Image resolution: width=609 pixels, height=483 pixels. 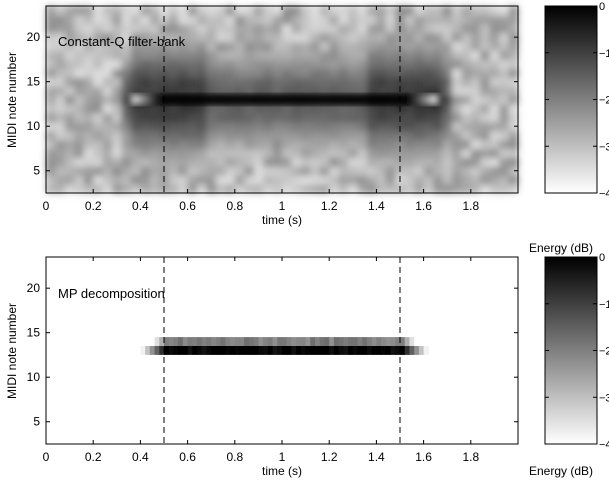 What do you see at coordinates (46, 457) in the screenshot?
I see `x-tick-label: 0` at bounding box center [46, 457].